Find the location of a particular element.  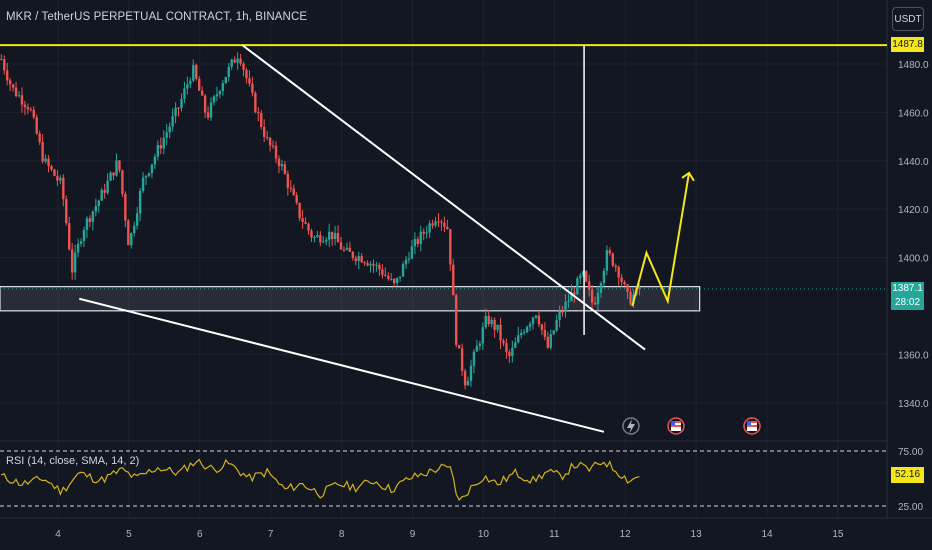

time-tick-label: 9 is located at coordinates (413, 534).